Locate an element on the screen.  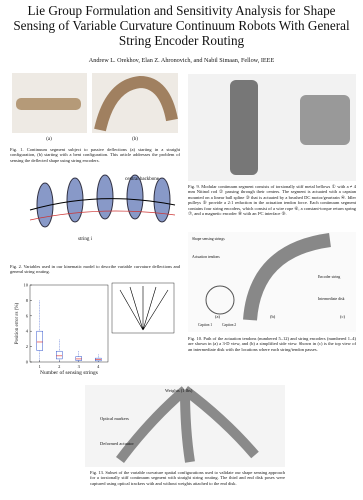
fig1-label: (b) is located at coordinates (135, 139).